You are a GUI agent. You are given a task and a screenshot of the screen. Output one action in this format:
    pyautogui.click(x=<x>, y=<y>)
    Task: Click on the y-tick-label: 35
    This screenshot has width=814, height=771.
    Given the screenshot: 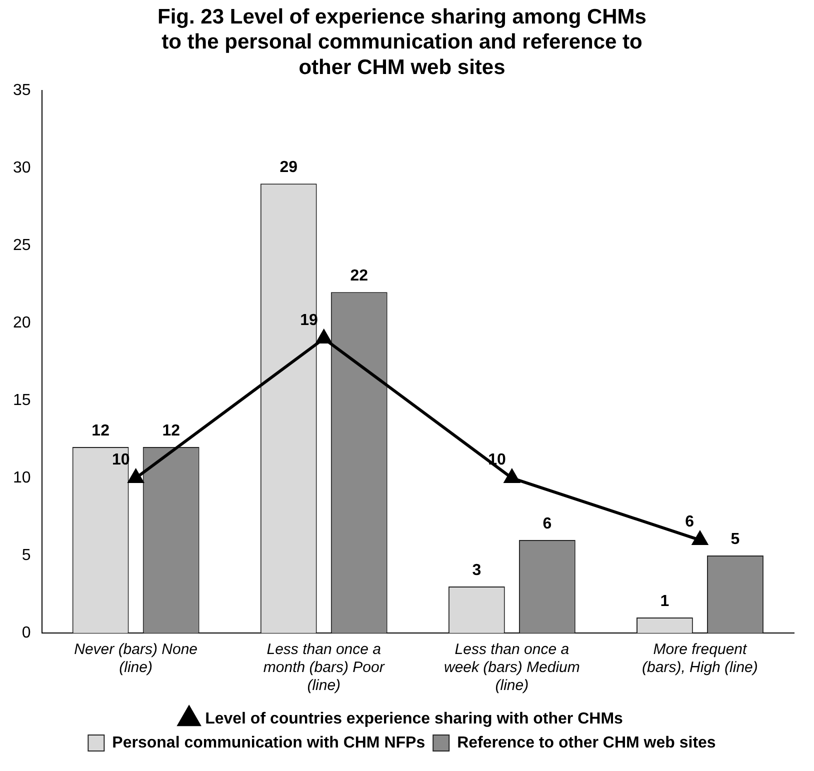 What is the action you would take?
    pyautogui.click(x=22, y=91)
    